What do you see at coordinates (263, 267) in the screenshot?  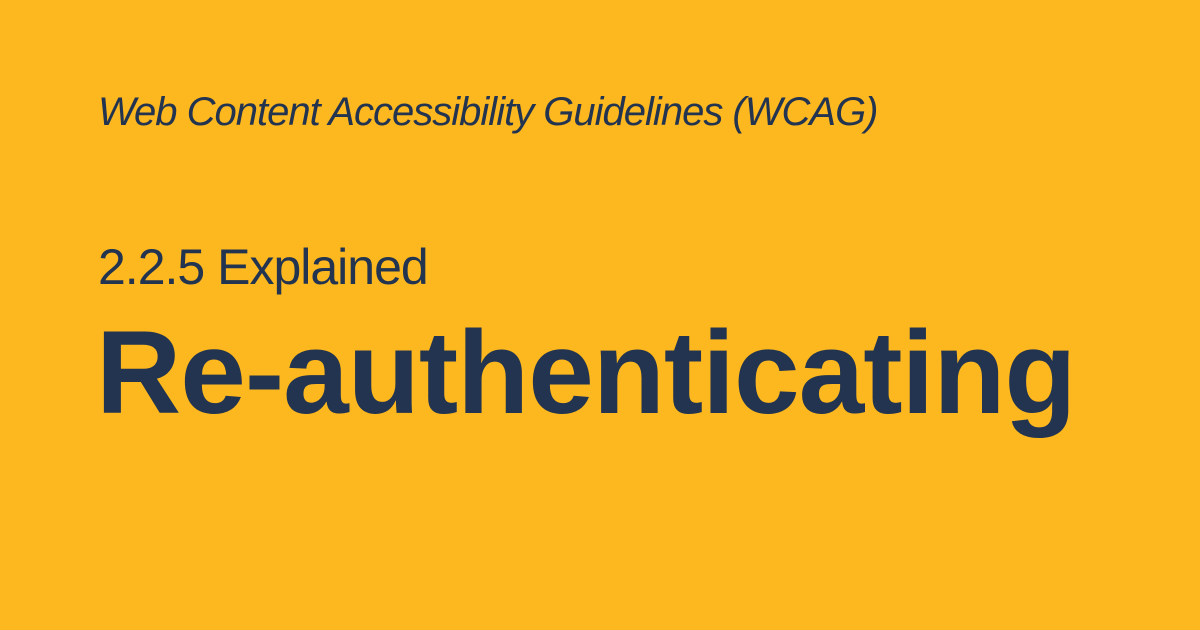 I see `section-subtitle: 2.2.5 Explained` at bounding box center [263, 267].